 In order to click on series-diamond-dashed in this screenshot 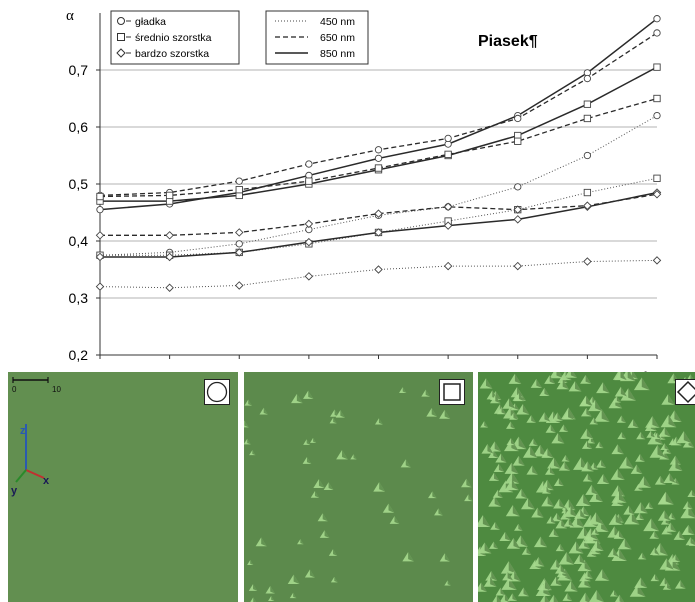, I will do `click(378, 215)`.